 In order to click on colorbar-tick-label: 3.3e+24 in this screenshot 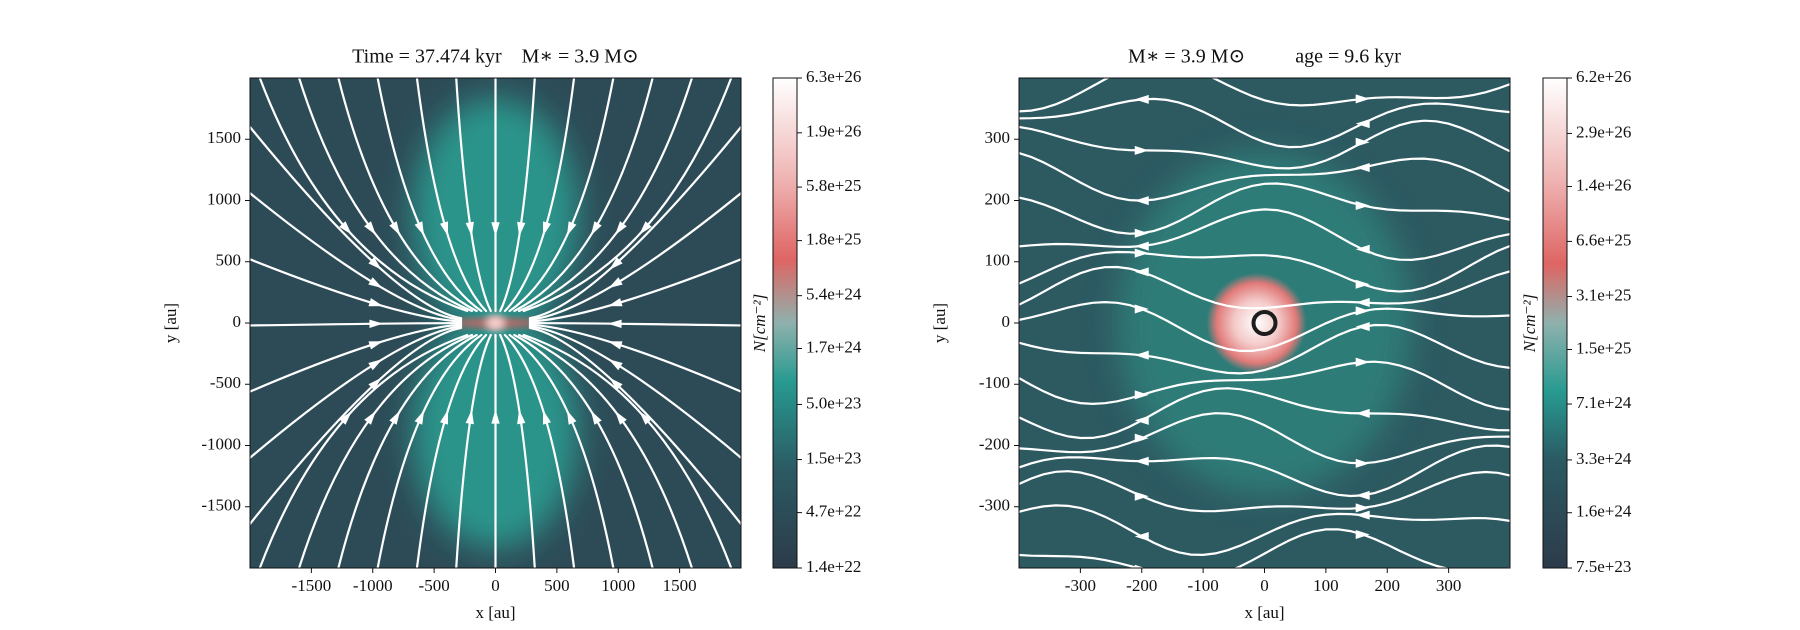, I will do `click(1604, 458)`.